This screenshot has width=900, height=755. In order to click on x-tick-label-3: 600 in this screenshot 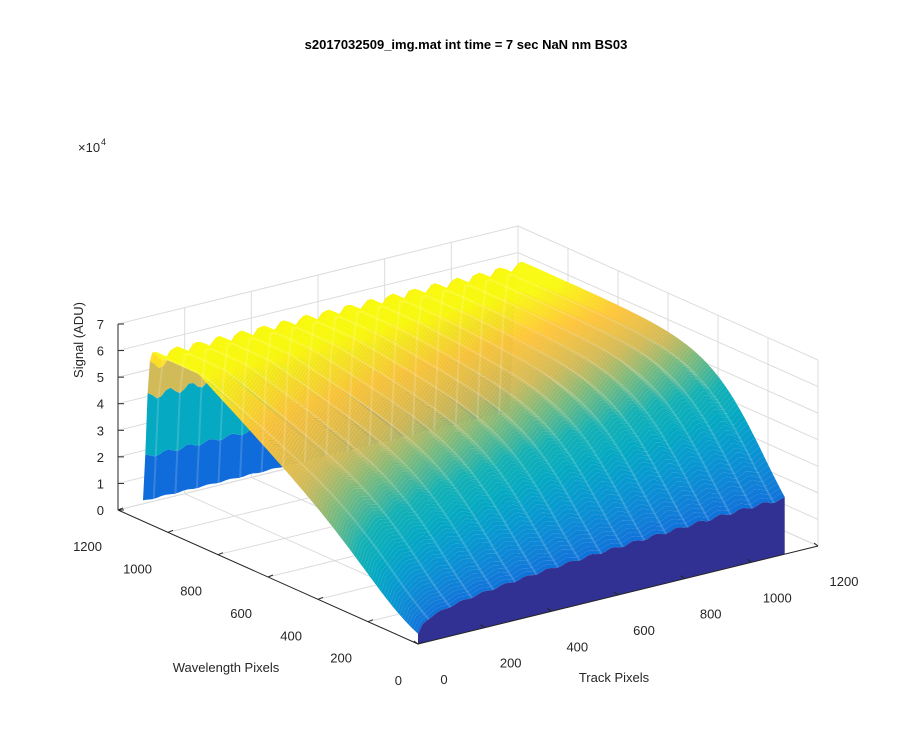, I will do `click(644, 630)`.